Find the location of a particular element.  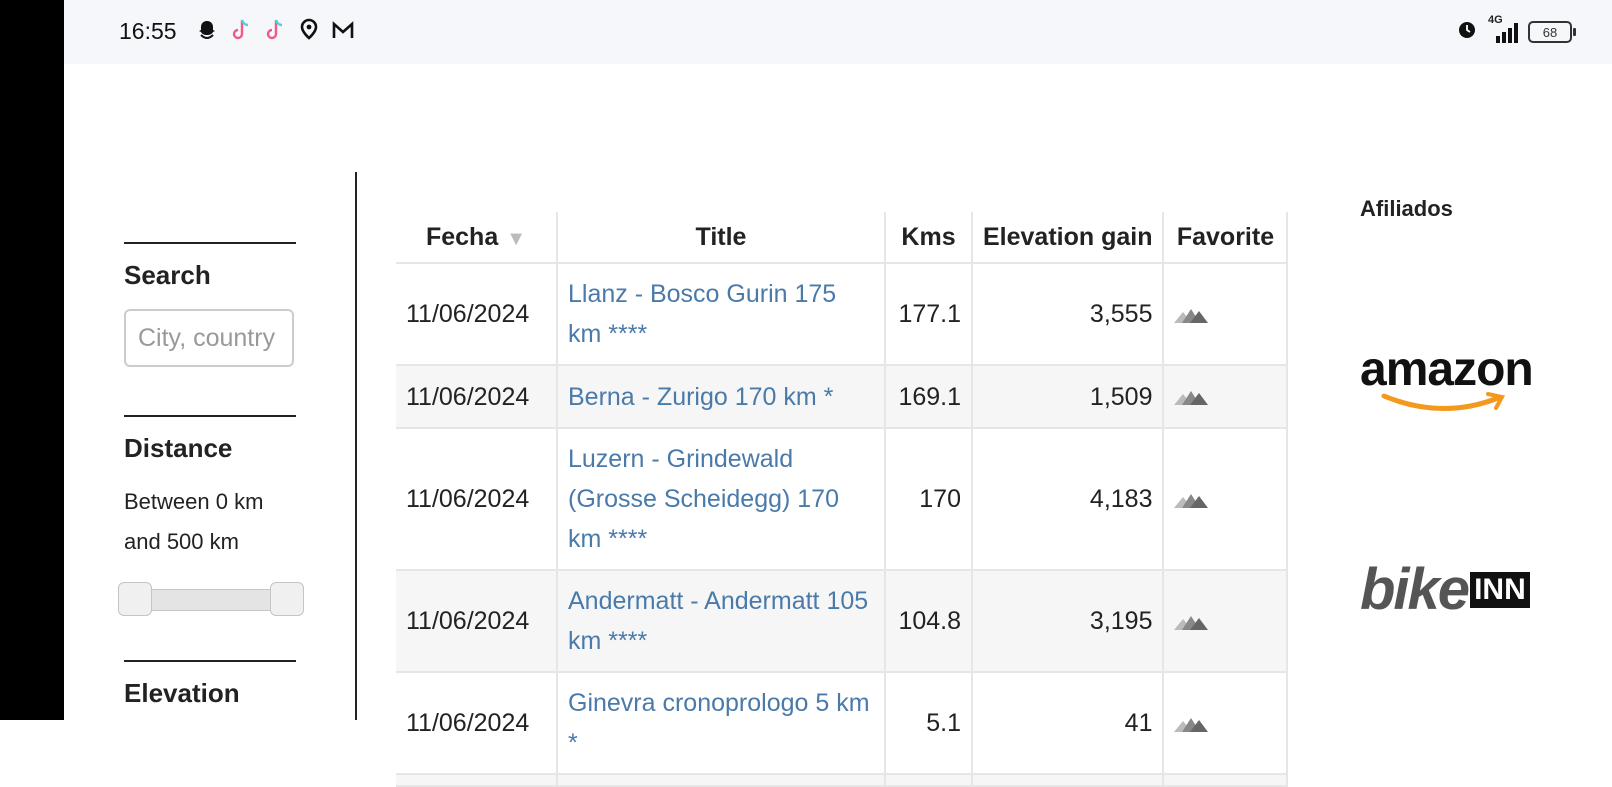

route-title-link: Berna - Zurigo 170 km * is located at coordinates (721, 397).